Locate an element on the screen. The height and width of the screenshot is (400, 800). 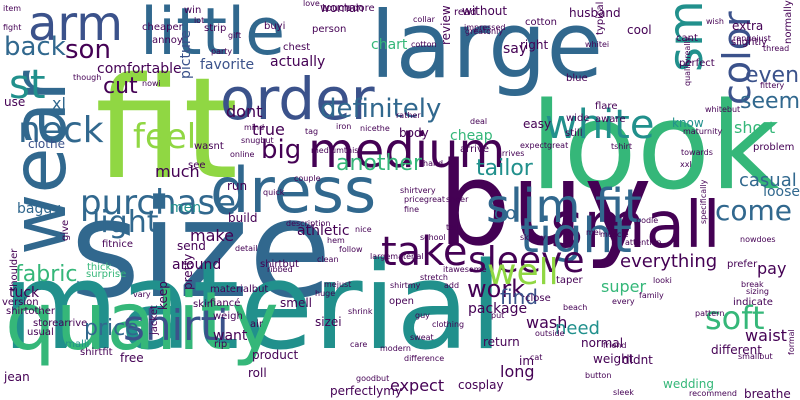
word-run: run is located at coordinates (237, 186).